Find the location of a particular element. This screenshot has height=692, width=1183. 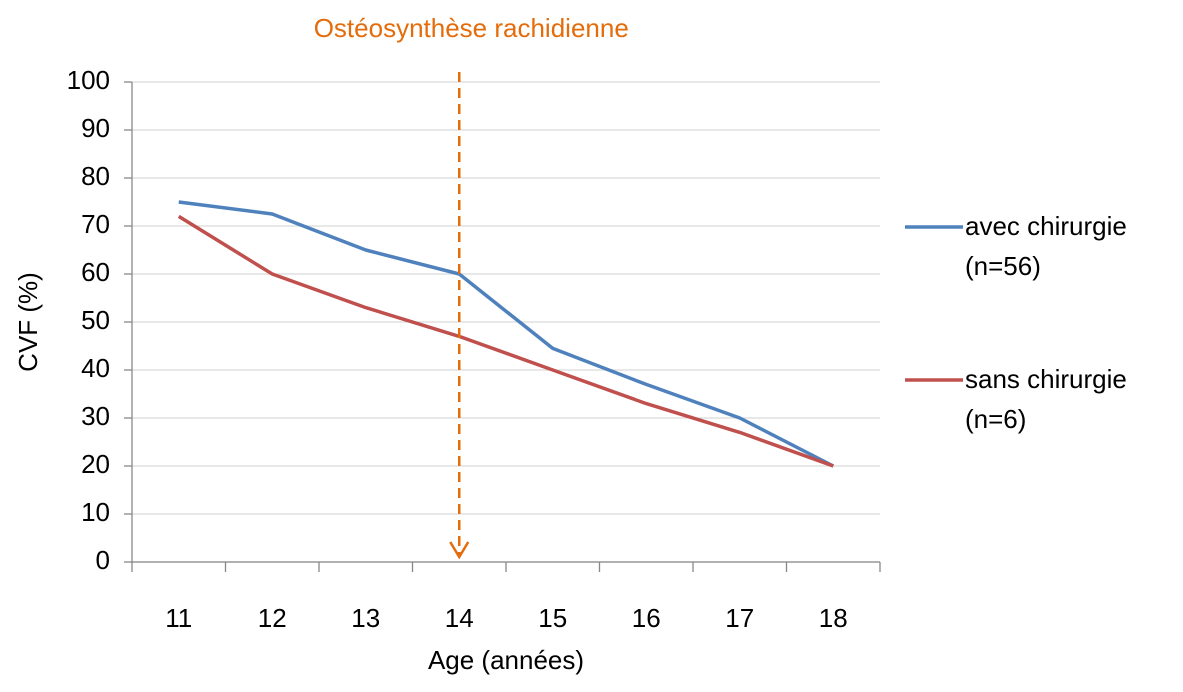

y-tick-label: 40 is located at coordinates (95, 368).